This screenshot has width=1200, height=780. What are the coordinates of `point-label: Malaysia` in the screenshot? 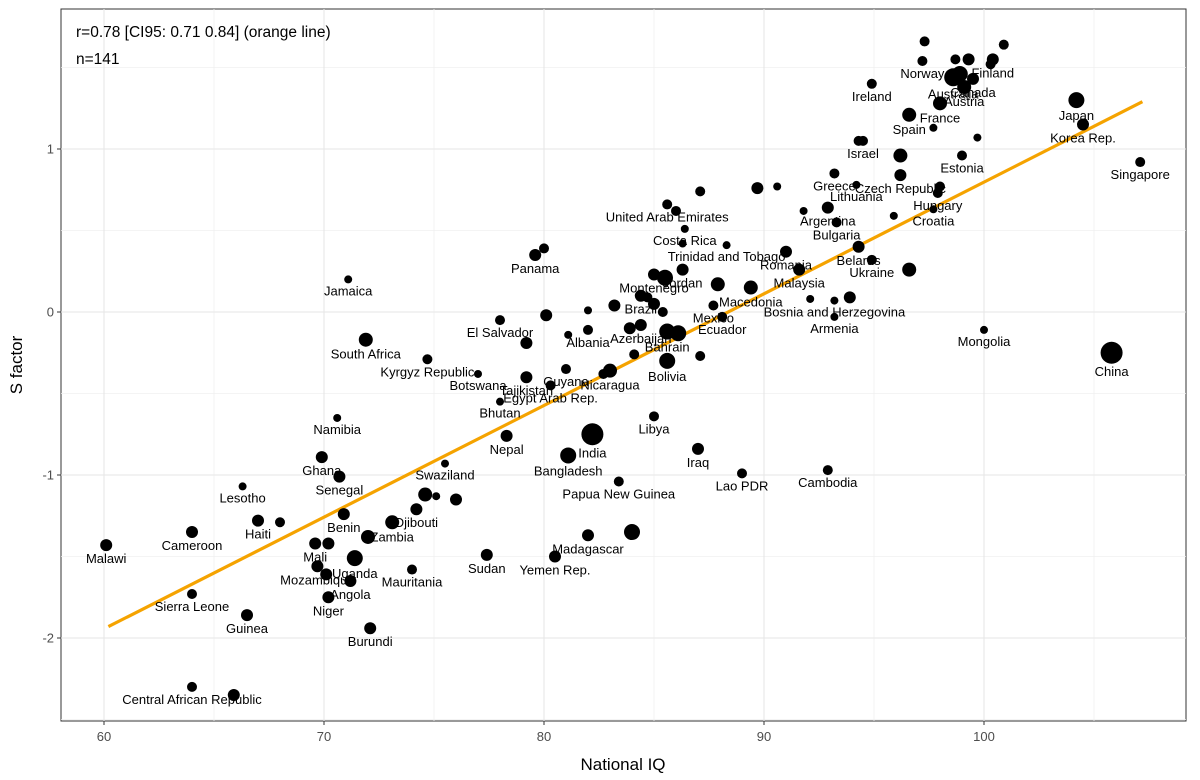 It's located at (800, 283).